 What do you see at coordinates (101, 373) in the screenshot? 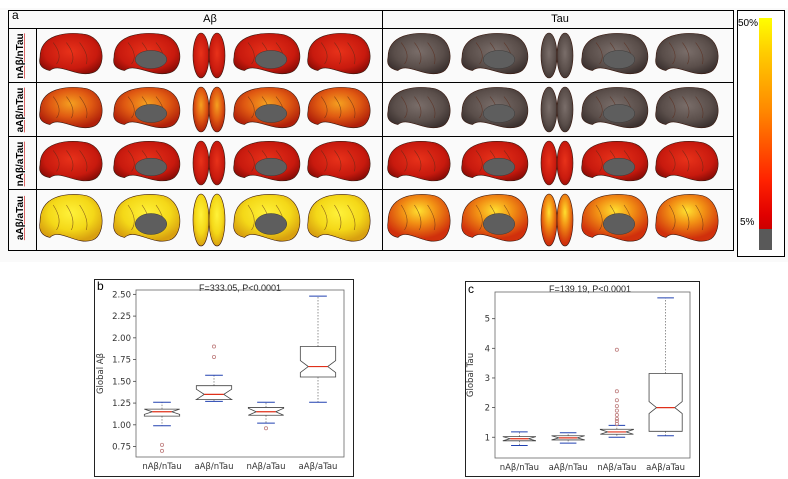
I see `y-axis-label: Global Aβ` at bounding box center [101, 373].